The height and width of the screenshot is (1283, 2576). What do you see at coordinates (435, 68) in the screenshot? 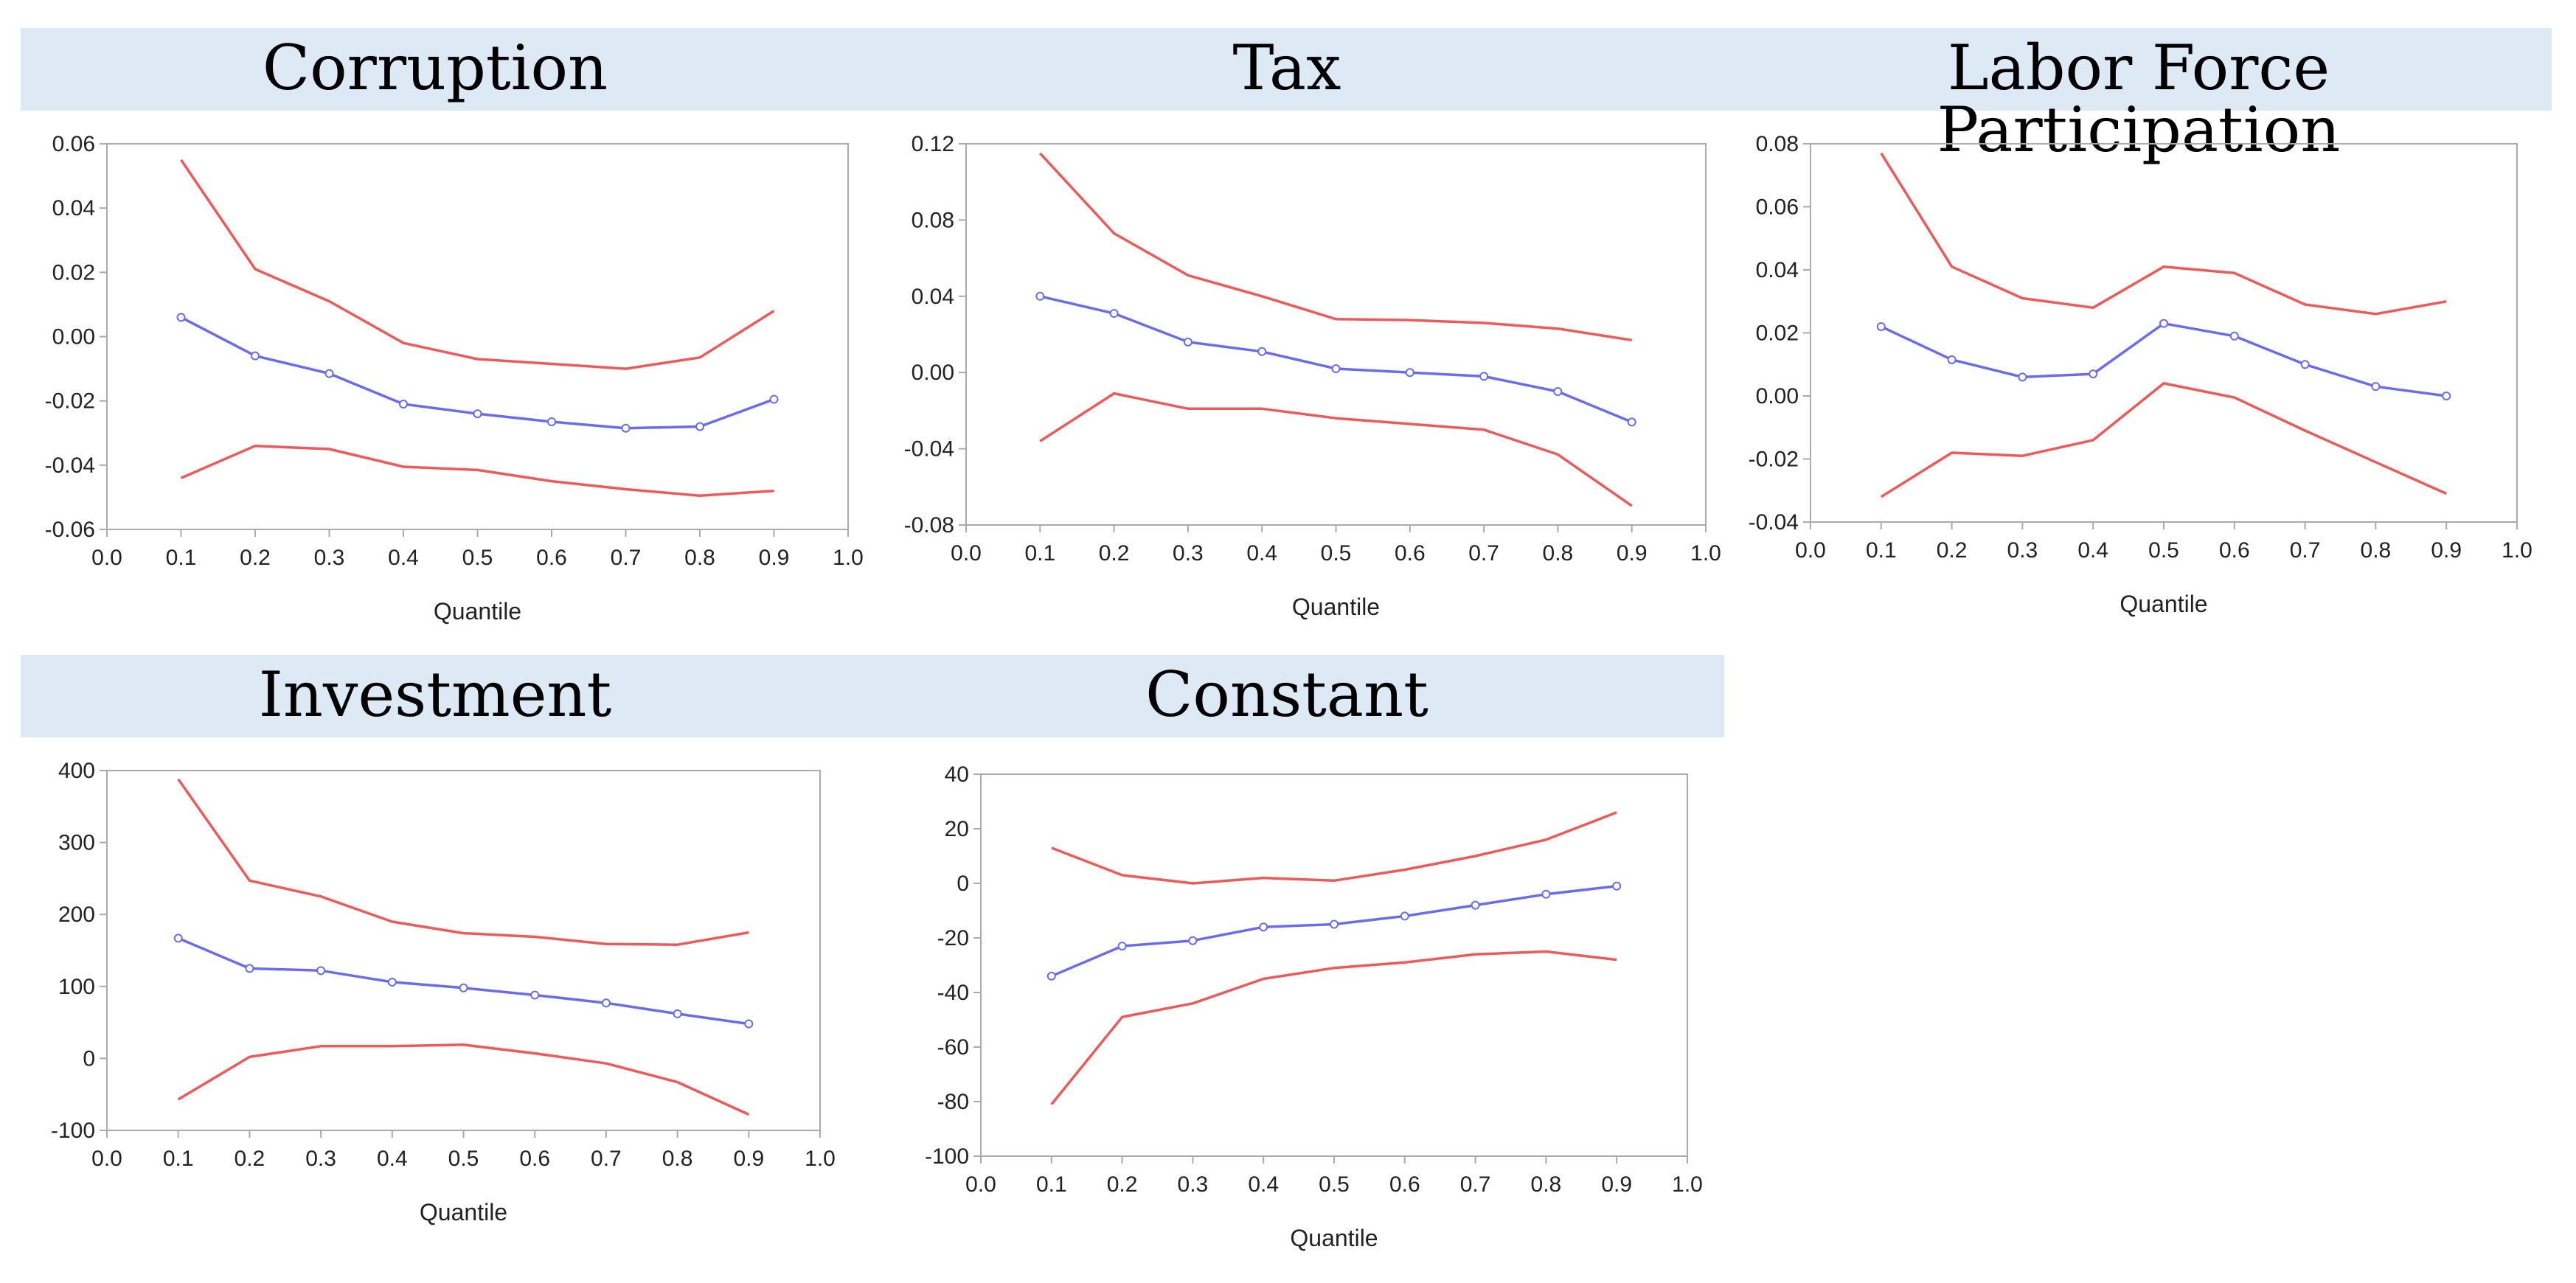
I see `title-corruption: Corruption` at bounding box center [435, 68].